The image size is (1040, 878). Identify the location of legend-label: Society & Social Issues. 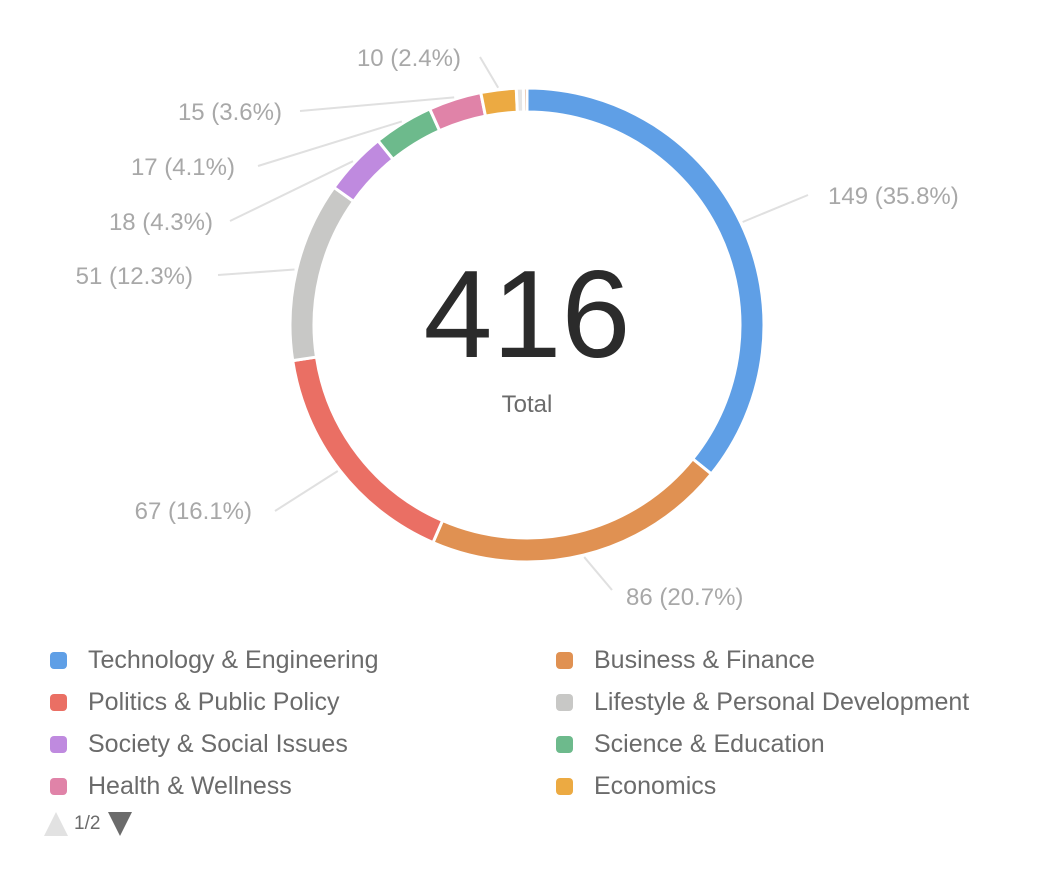
(218, 743).